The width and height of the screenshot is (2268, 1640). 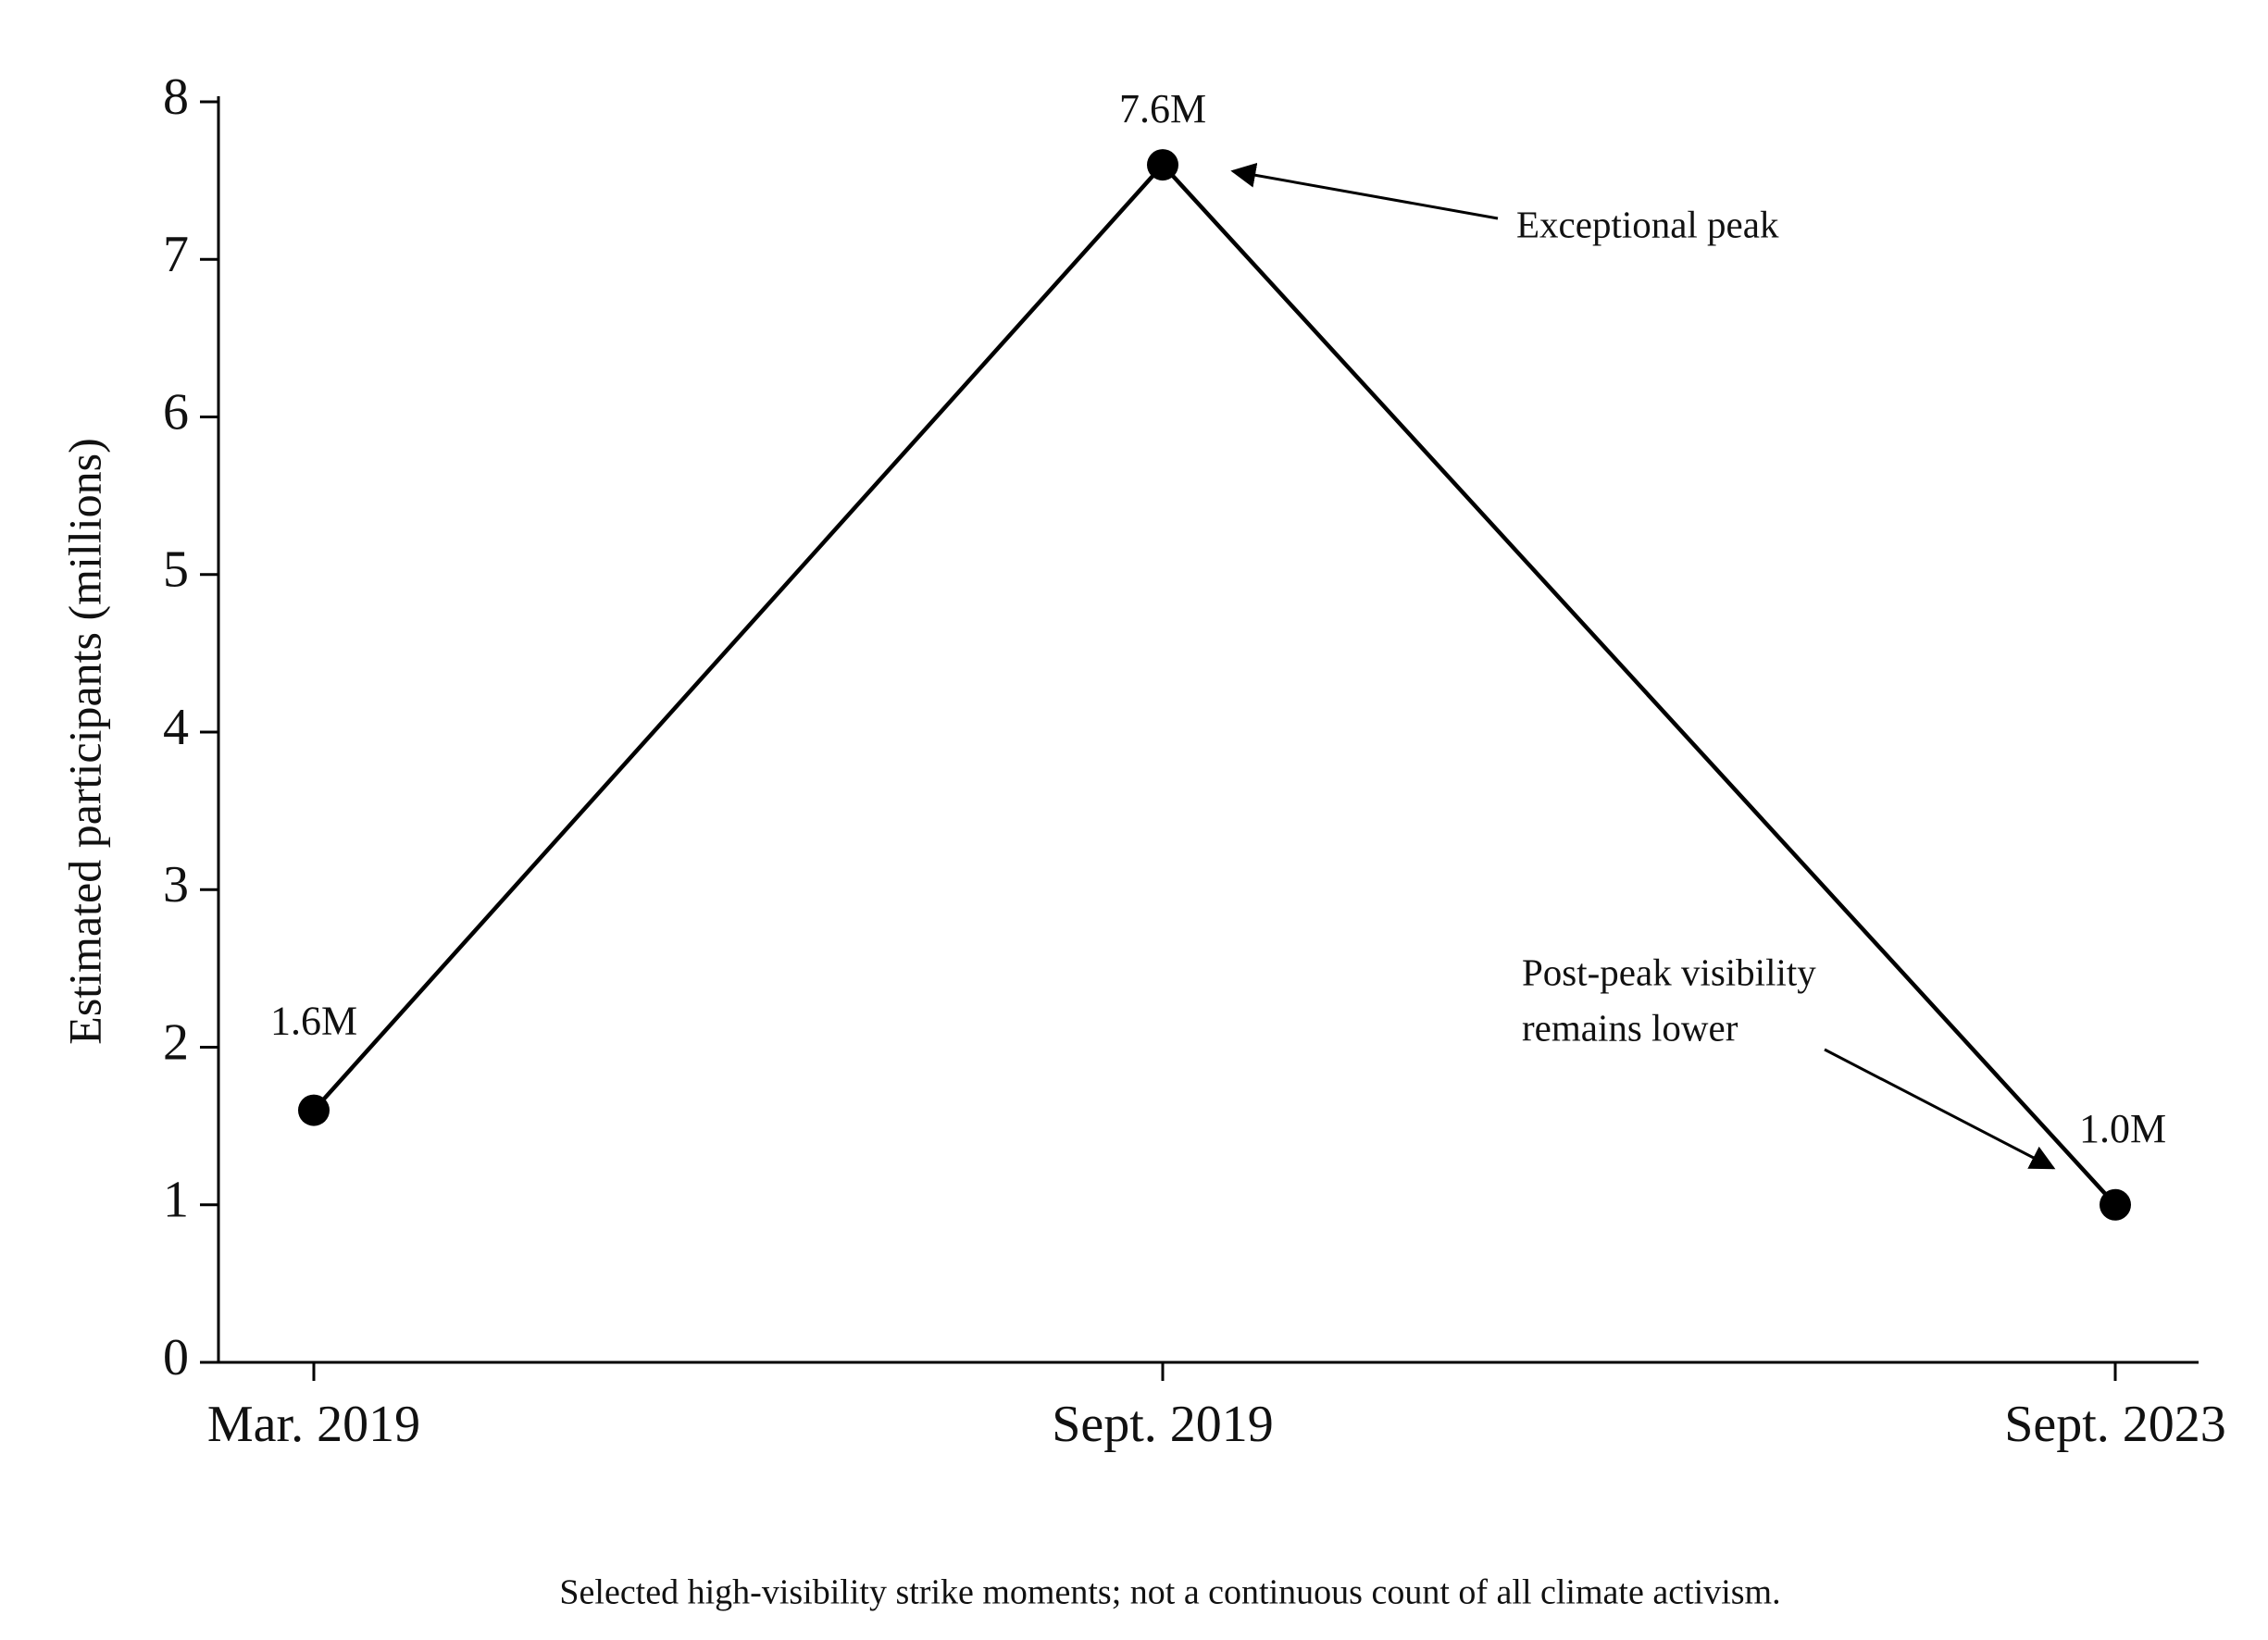 What do you see at coordinates (2115, 1424) in the screenshot?
I see `x-tick-label: Sept. 2023` at bounding box center [2115, 1424].